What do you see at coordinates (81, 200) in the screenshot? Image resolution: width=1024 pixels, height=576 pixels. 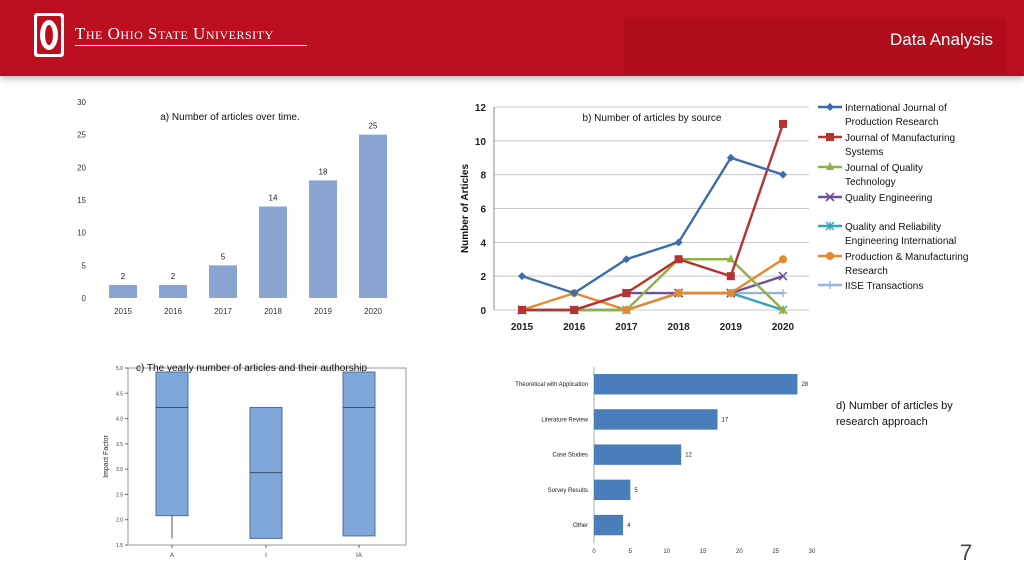 I see `y-tick-label: 15` at bounding box center [81, 200].